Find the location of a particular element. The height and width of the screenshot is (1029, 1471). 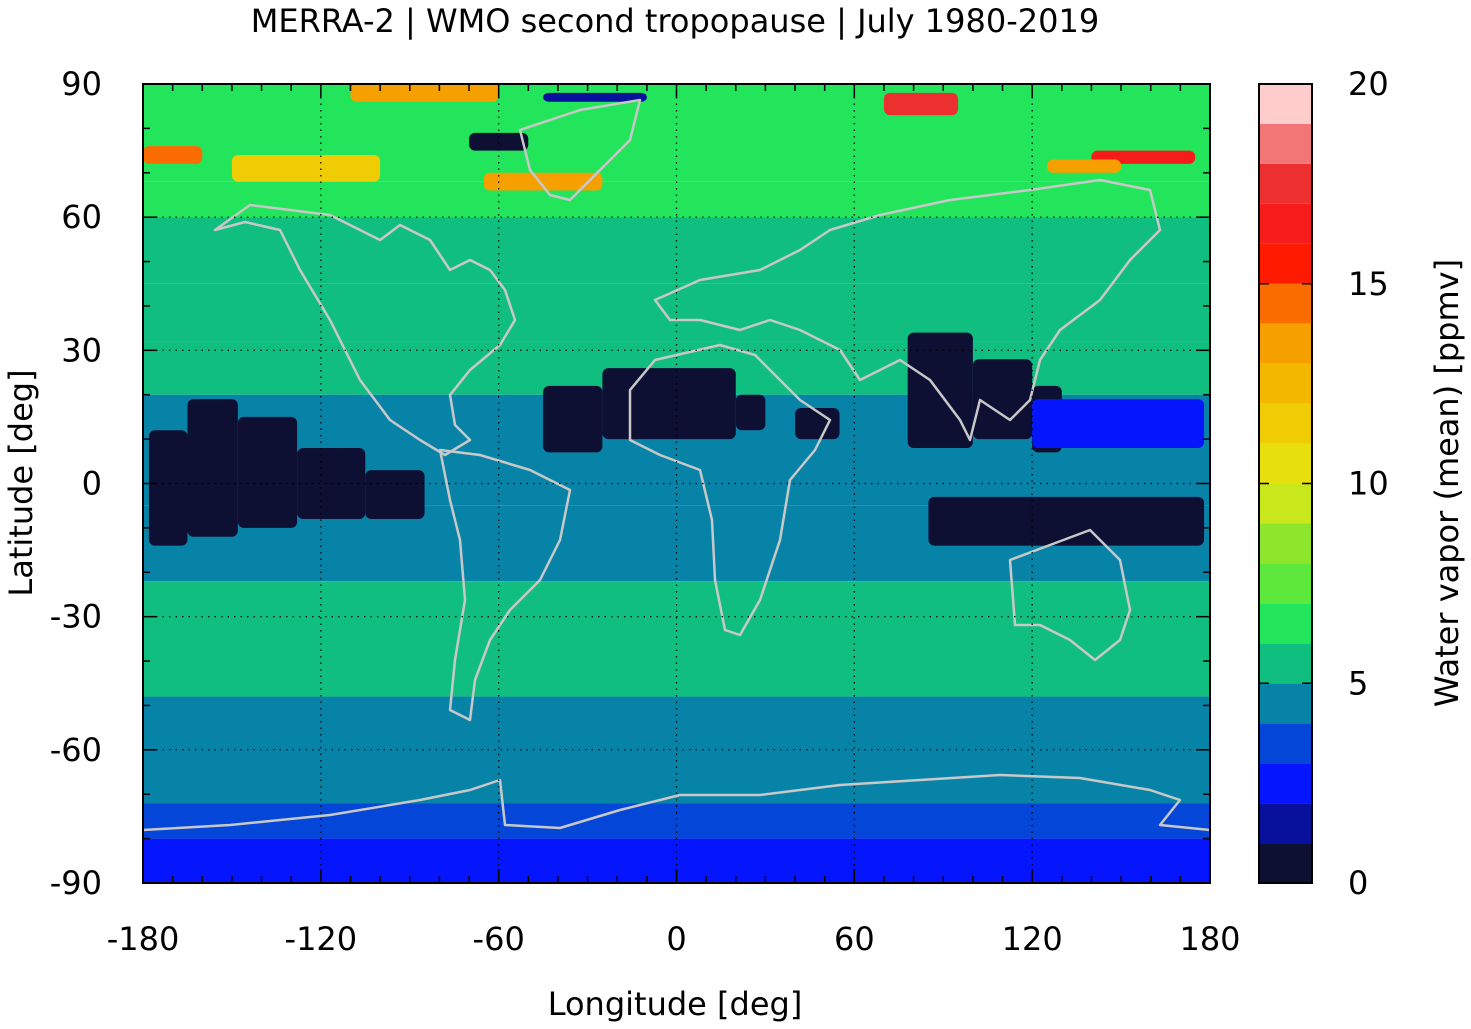

y-tick-label: 0 is located at coordinates (92, 484).